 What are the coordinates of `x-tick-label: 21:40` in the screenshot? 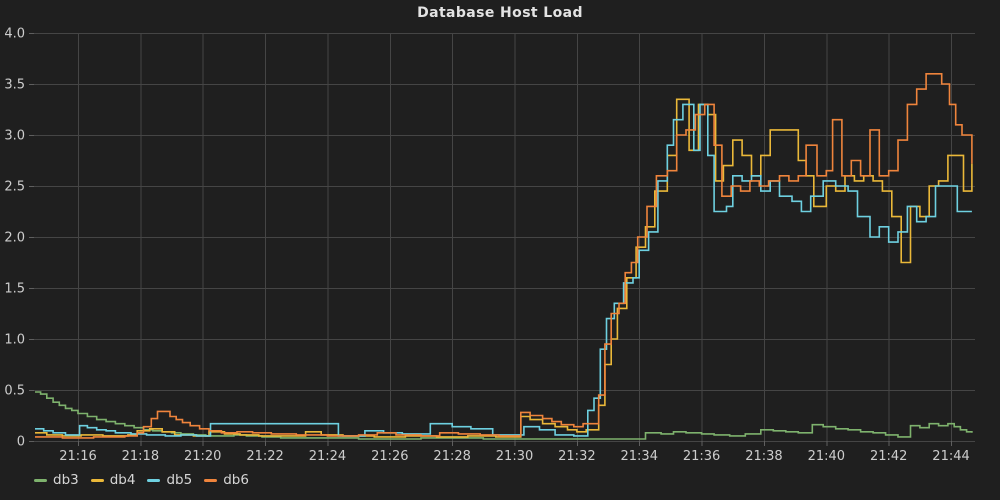 It's located at (826, 456).